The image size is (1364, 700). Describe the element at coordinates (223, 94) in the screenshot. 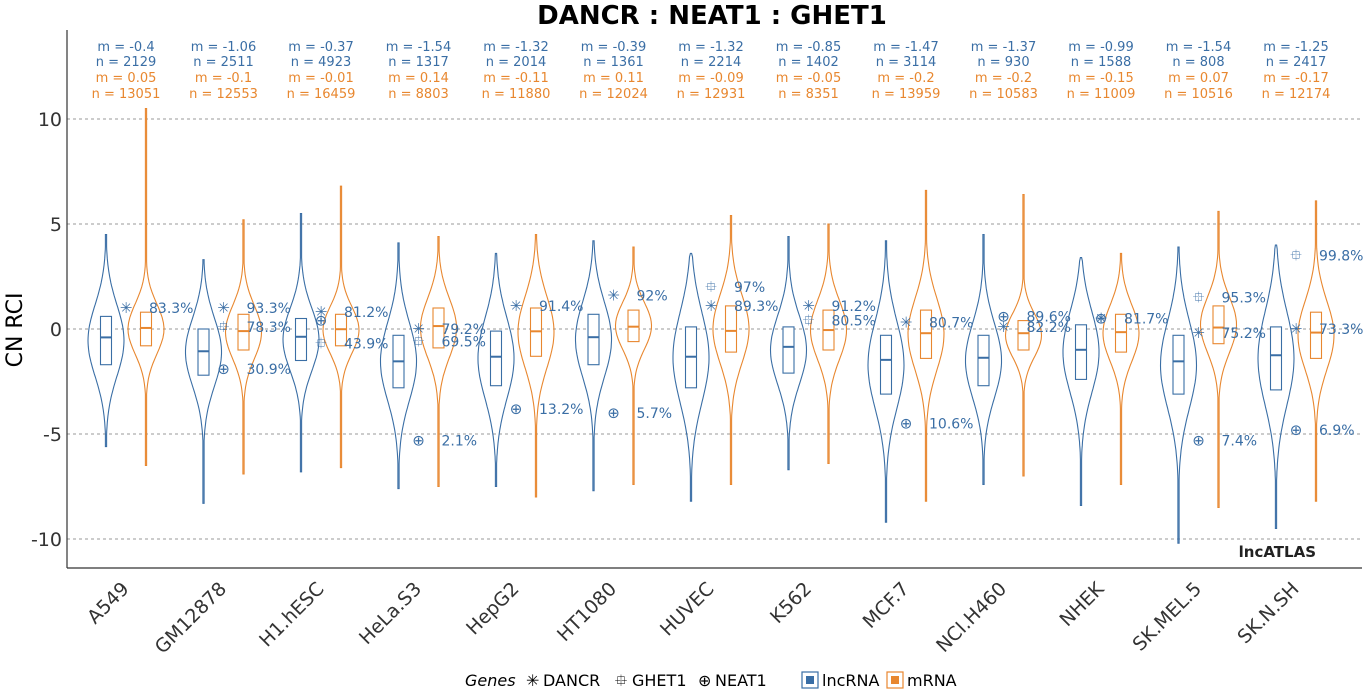

I see `mrna-count-label: n = 12553` at that location.